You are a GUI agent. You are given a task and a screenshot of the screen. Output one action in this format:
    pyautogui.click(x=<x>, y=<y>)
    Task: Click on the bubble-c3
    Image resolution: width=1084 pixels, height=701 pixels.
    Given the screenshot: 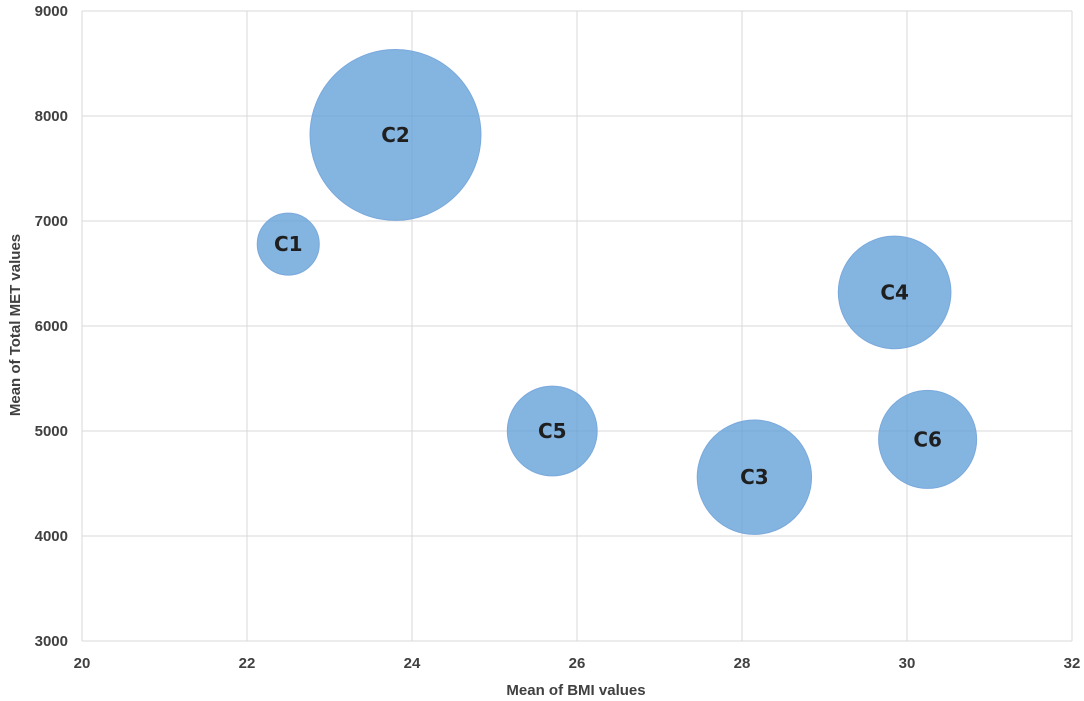 What is the action you would take?
    pyautogui.click(x=754, y=477)
    